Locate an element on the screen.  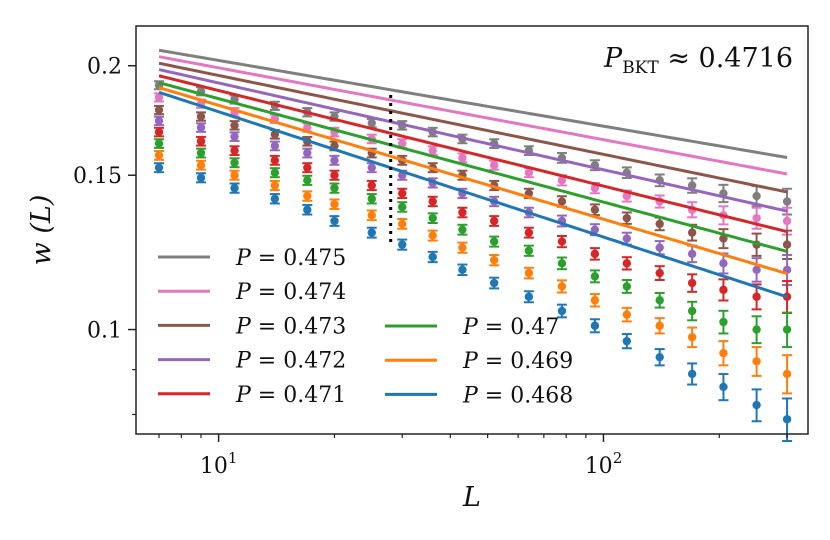
legend-value: = 0.474 is located at coordinates (298, 292).